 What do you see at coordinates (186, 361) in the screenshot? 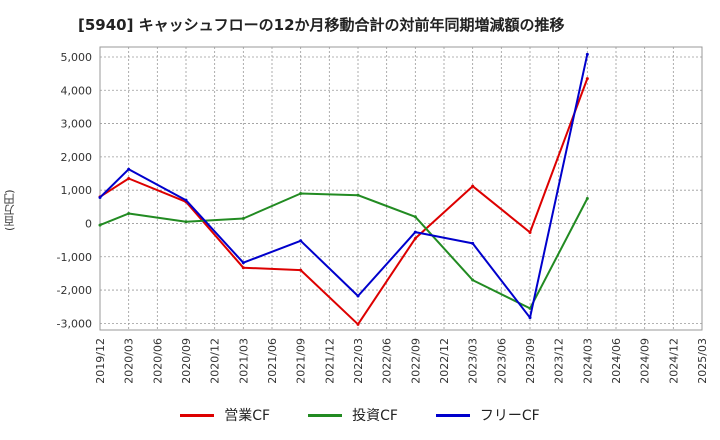
I see `x-tick-label: 2020/09` at bounding box center [186, 361].